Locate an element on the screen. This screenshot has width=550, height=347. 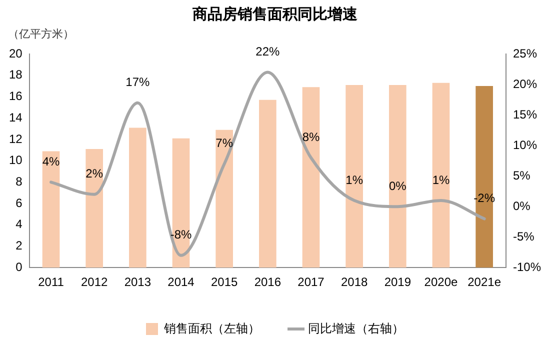
y2-tick-label: 25% is located at coordinates (525, 53).